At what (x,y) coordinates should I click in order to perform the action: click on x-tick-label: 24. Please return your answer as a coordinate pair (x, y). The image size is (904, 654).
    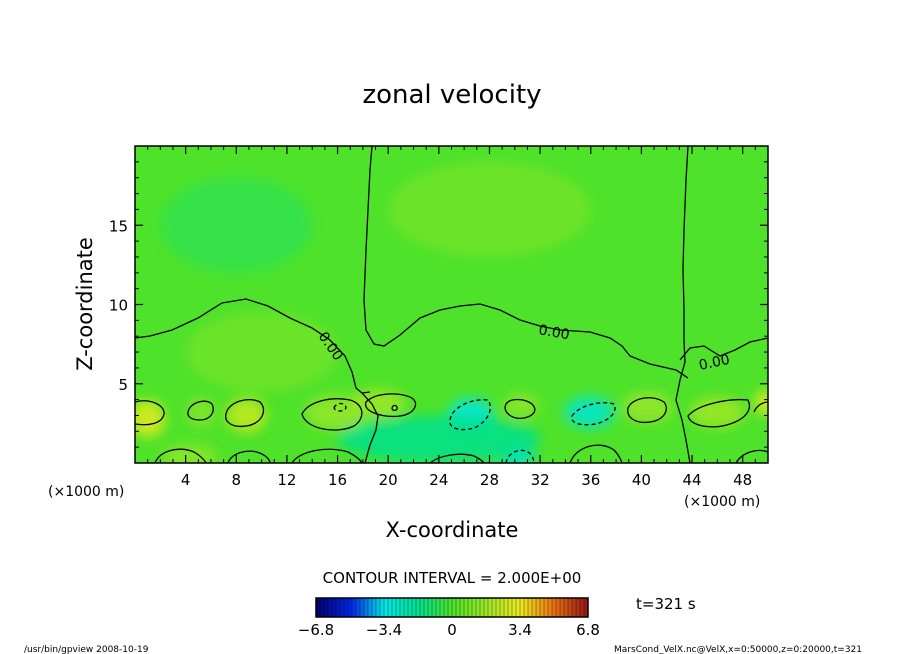
    Looking at the image, I should click on (438, 480).